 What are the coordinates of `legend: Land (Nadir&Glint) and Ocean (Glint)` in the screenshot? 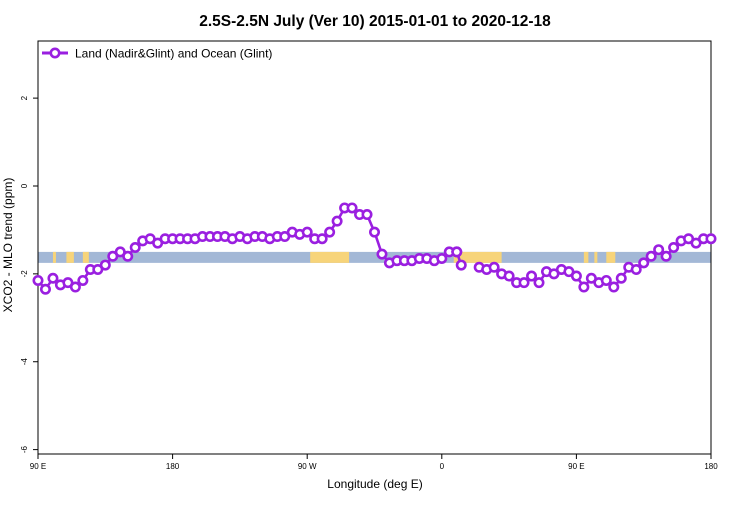 It's located at (157, 54).